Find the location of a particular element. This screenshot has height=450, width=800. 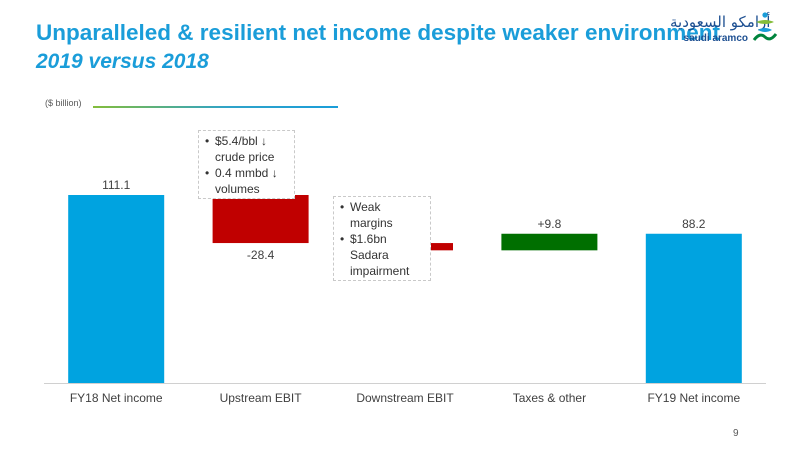

logo-english-text: saudi aramco is located at coordinates (715, 38).